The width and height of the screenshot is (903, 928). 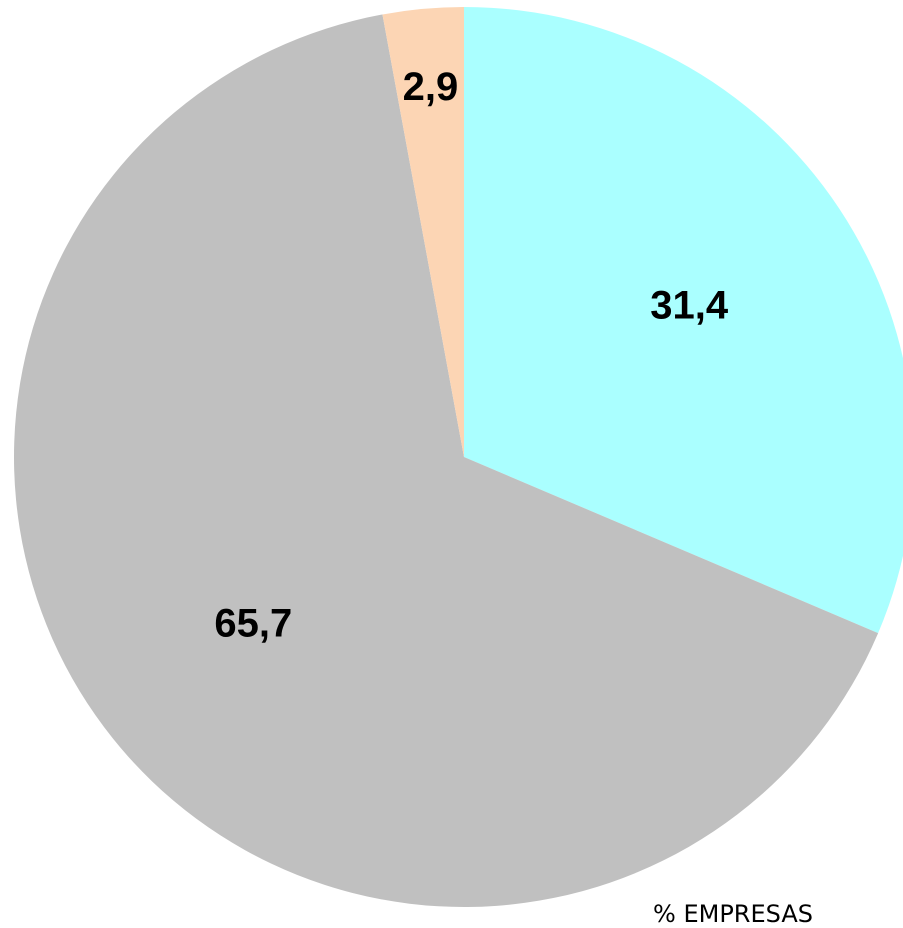 I want to click on data-label: 2,9, so click(x=431, y=87).